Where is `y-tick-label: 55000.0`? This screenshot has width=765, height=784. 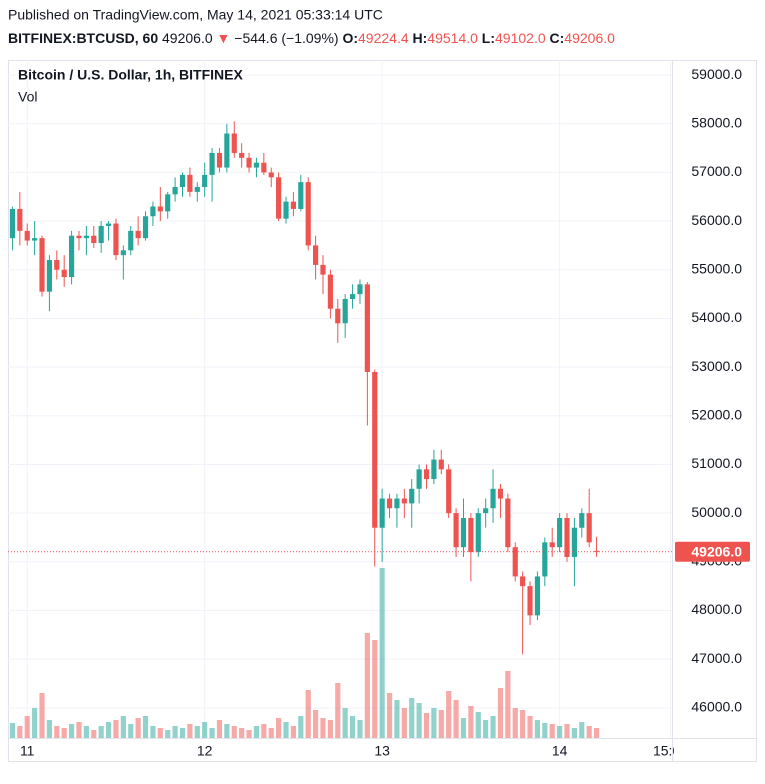
y-tick-label: 55000.0 is located at coordinates (716, 268).